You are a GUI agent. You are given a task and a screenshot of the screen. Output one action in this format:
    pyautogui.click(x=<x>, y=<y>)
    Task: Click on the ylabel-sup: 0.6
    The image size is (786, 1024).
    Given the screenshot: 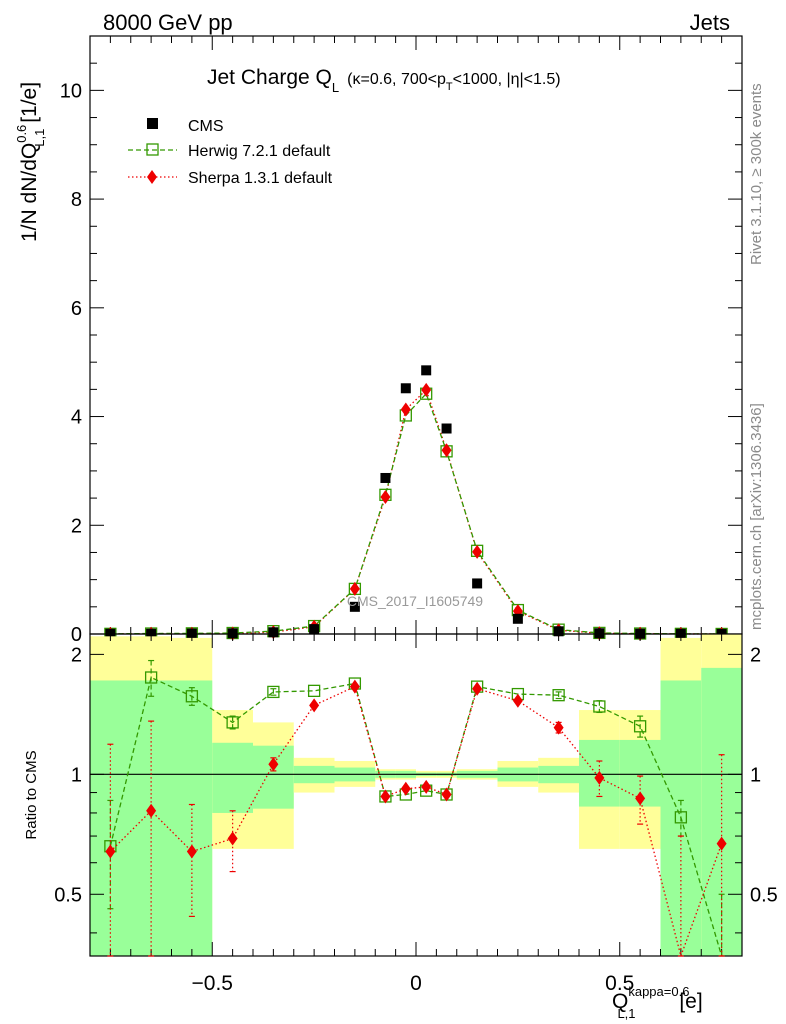 What is the action you would take?
    pyautogui.click(x=21, y=134)
    